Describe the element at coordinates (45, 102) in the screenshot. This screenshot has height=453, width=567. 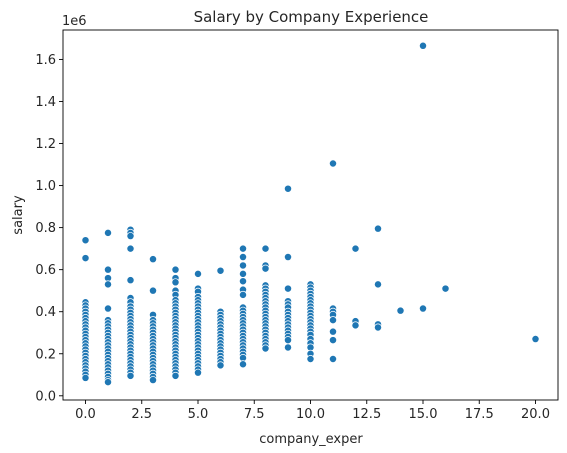
I see `y-tick-label: 1.4` at that location.